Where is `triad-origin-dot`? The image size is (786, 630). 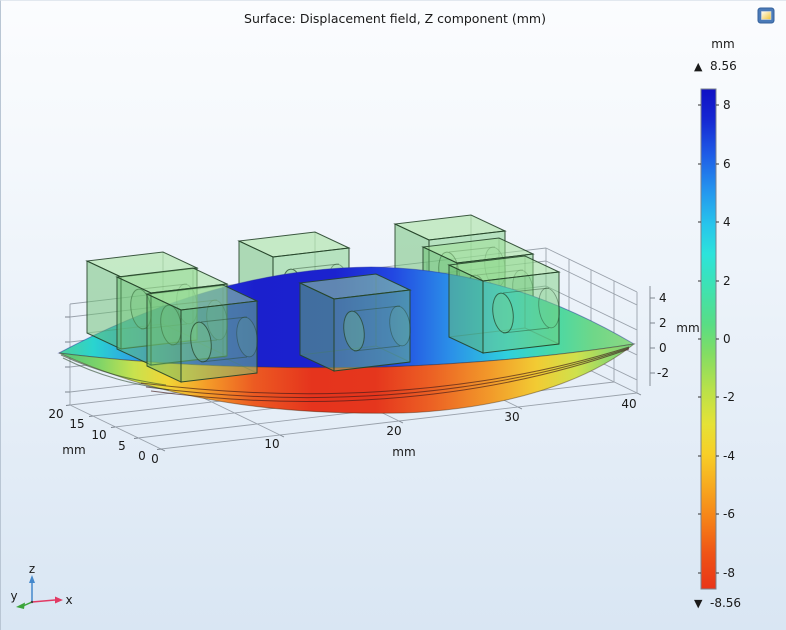
triad-origin-dot is located at coordinates (32, 602).